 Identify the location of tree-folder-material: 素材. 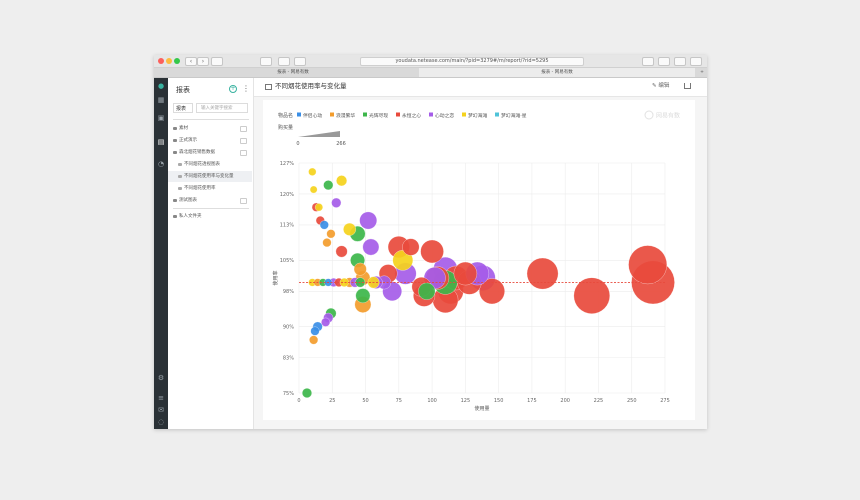
(210, 128).